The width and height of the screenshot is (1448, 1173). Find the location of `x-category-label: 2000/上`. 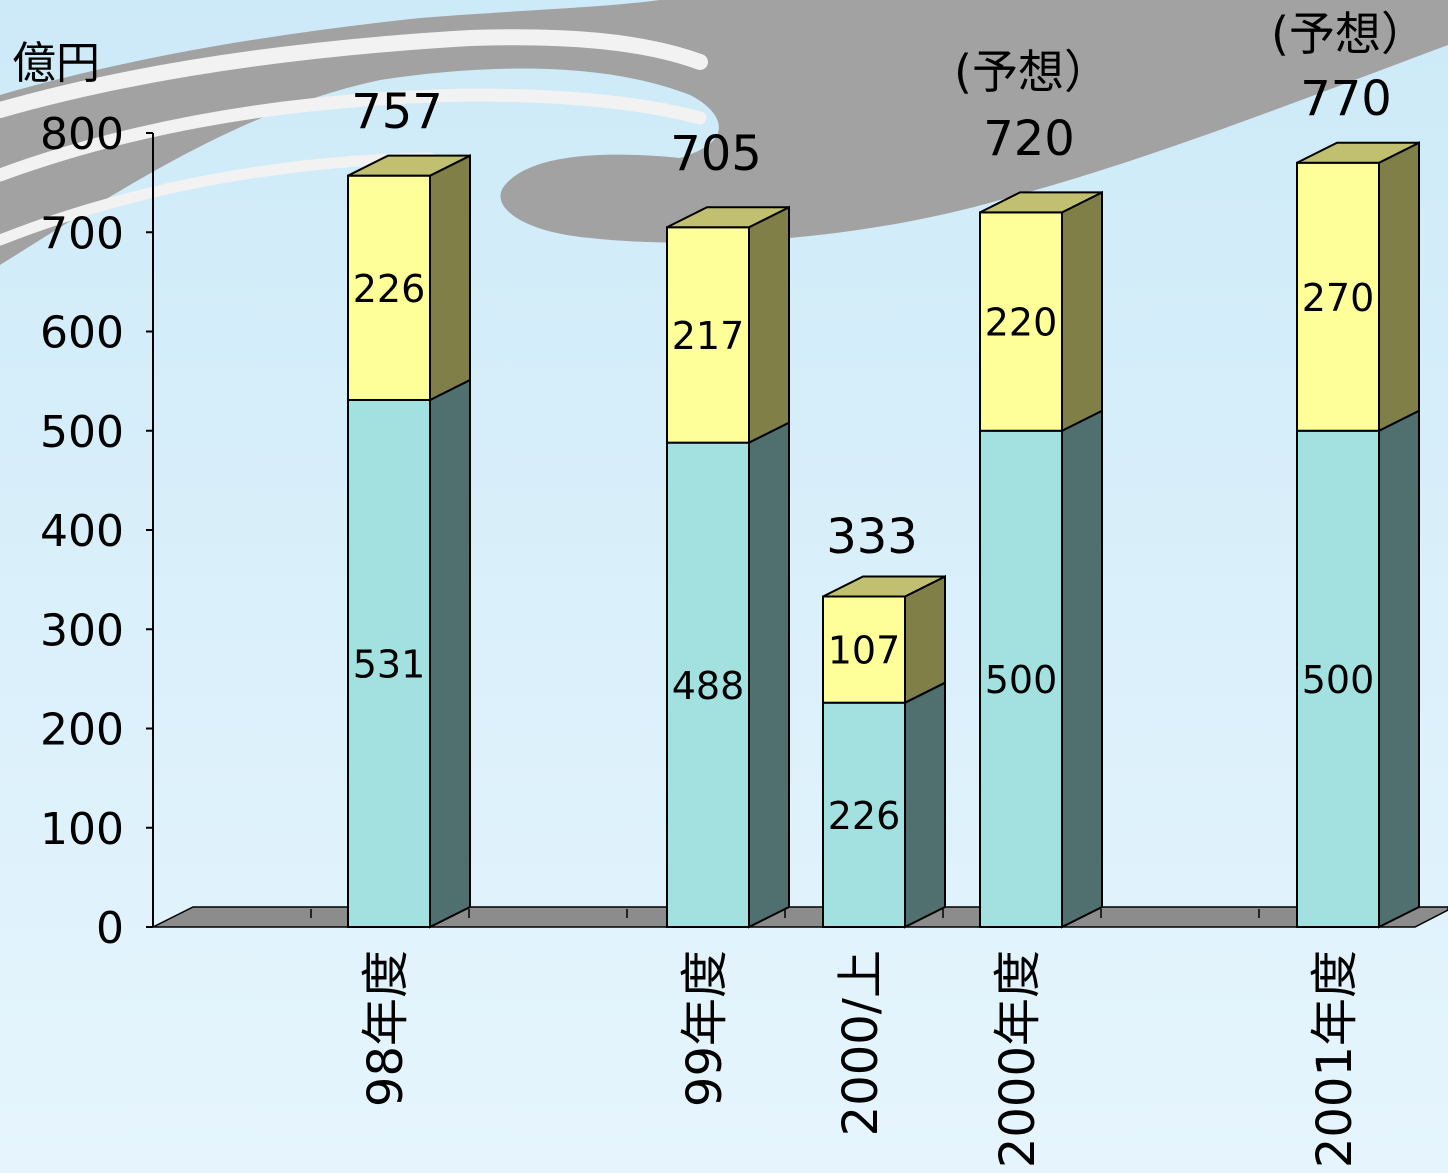

x-category-label: 2000/上 is located at coordinates (861, 1043).